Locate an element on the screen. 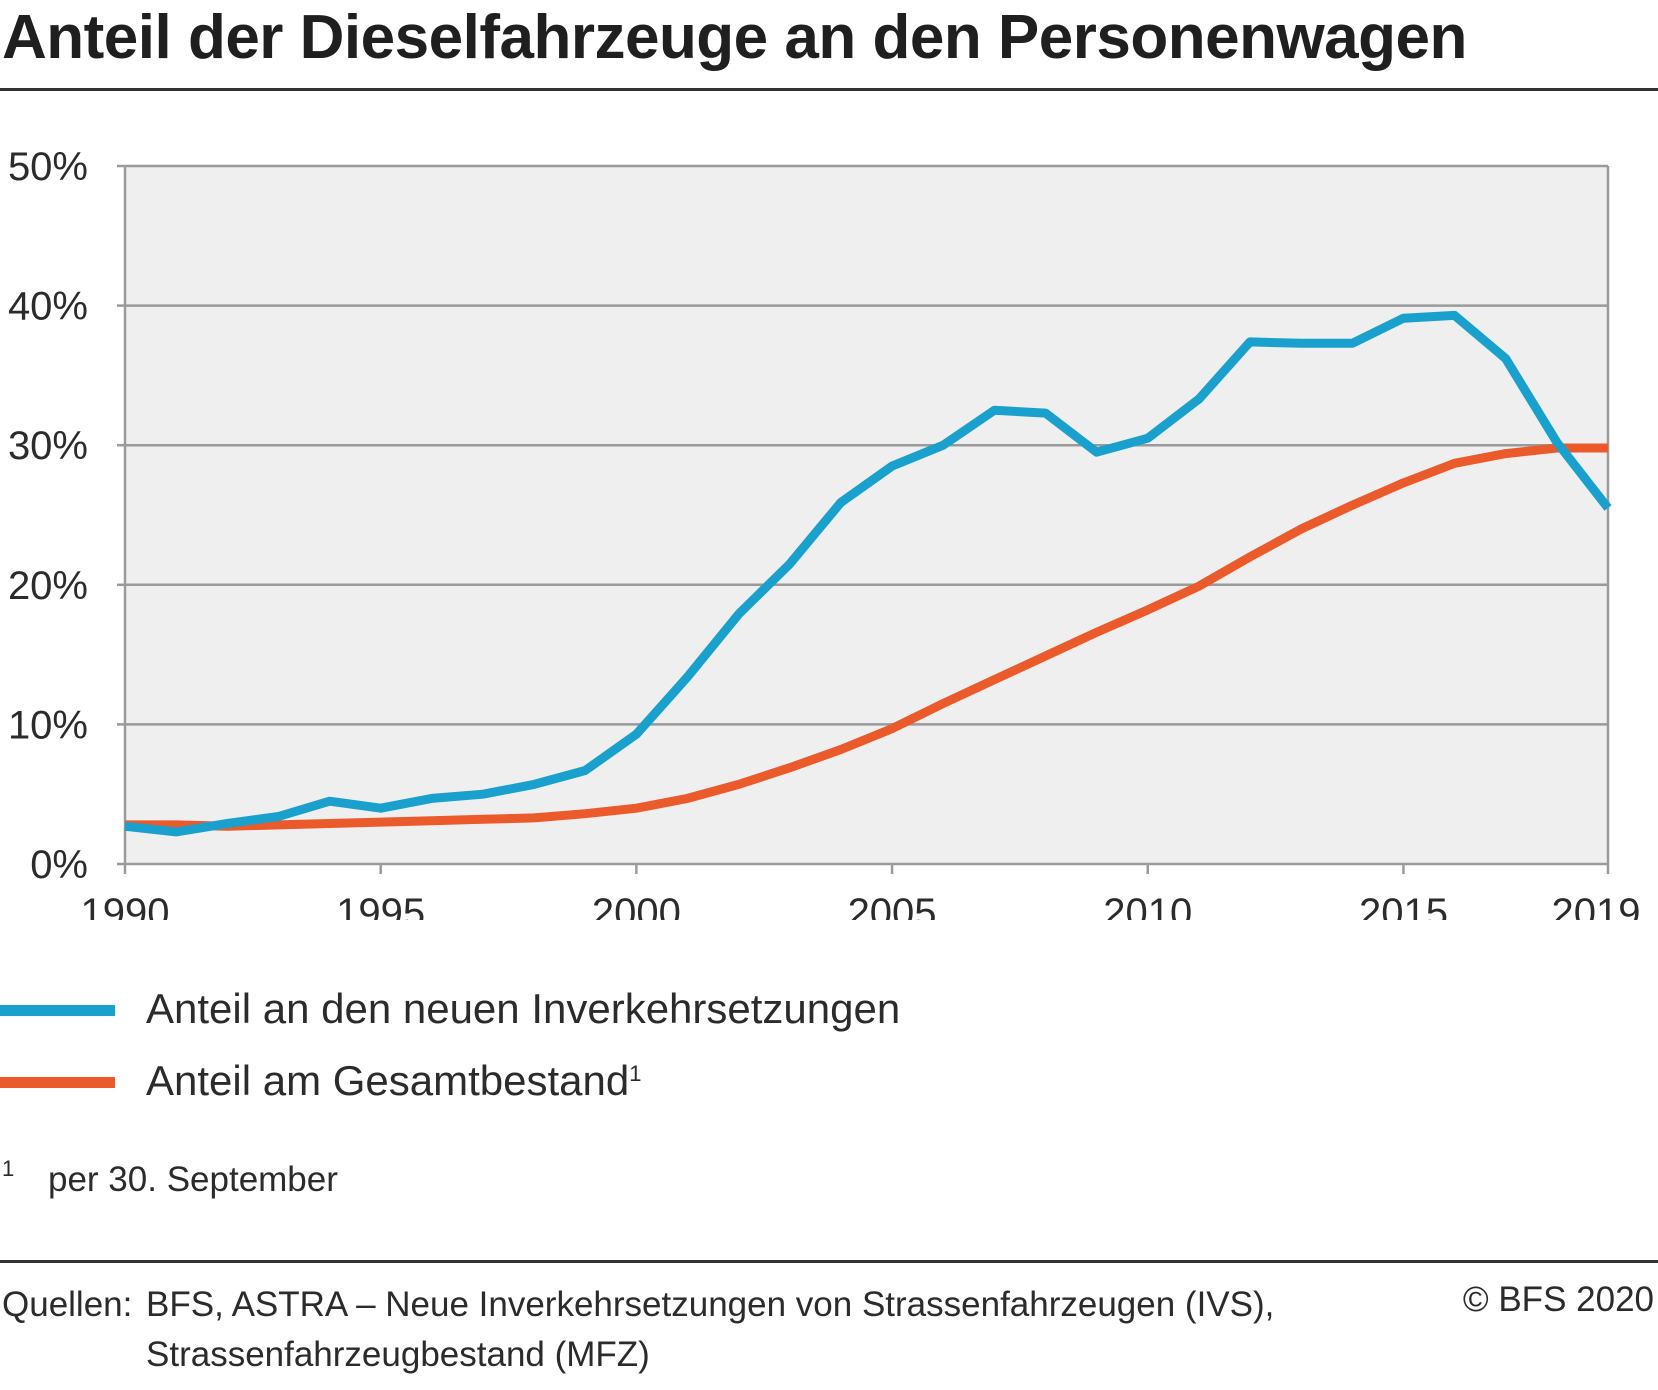 This screenshot has height=1390, width=1658. y-tick-label: 30% is located at coordinates (48, 446).